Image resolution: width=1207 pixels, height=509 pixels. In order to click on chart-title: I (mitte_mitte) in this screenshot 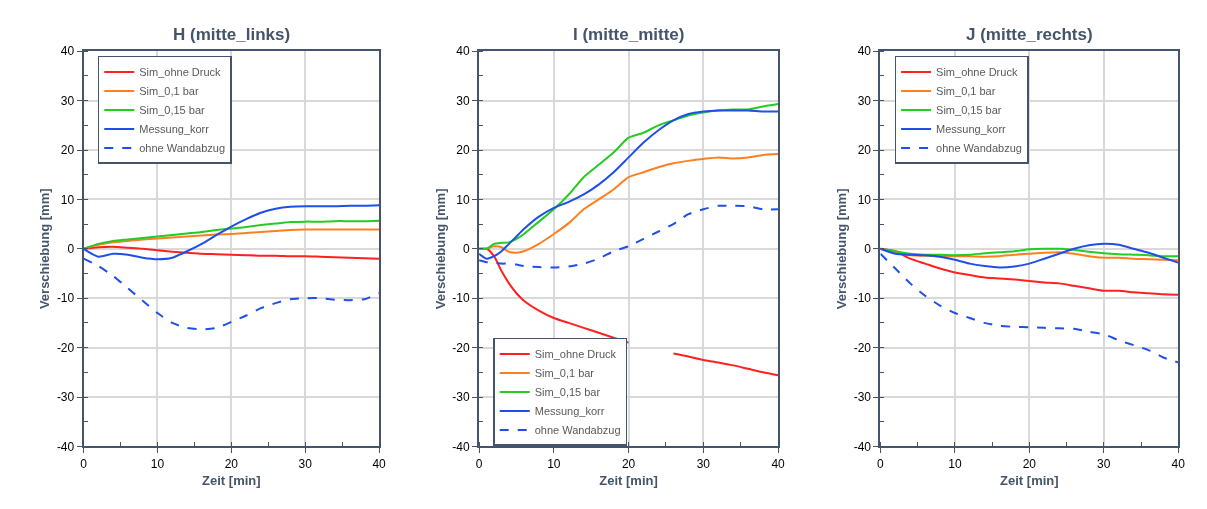, I will do `click(629, 34)`.